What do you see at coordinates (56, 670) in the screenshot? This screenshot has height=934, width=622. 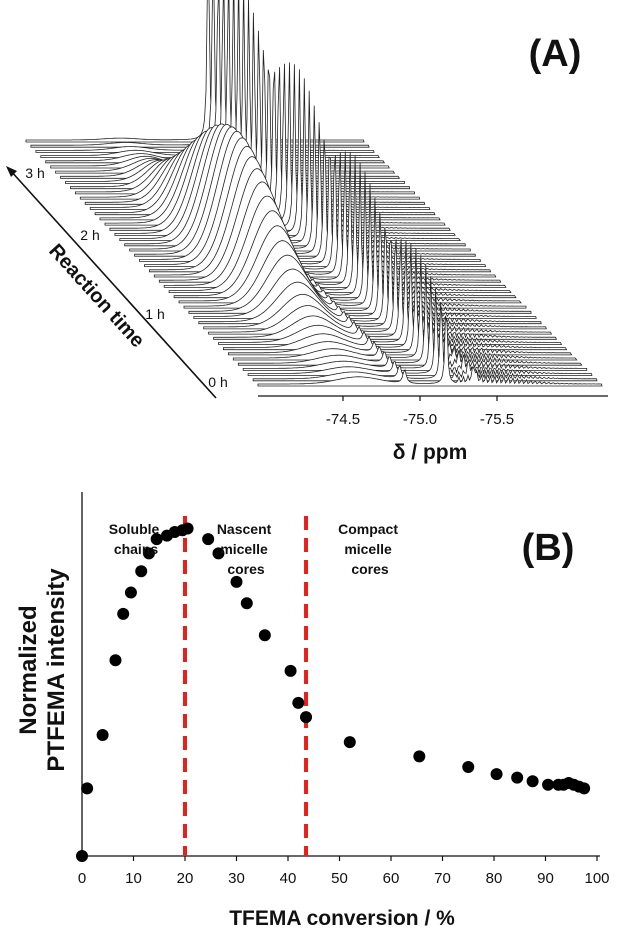 I see `y-axis-title-line2: PTFEMA intensity` at bounding box center [56, 670].